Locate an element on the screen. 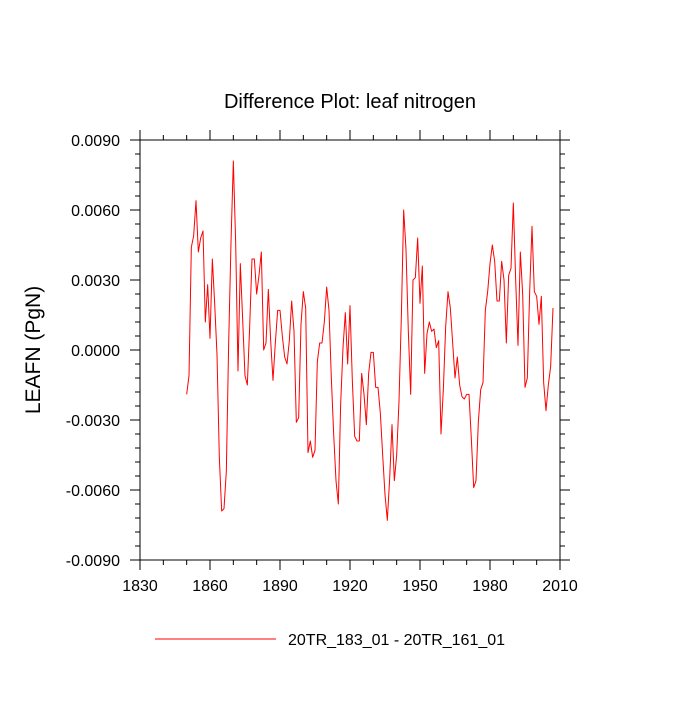  y-tick-label: 0.0060 is located at coordinates (95, 211).